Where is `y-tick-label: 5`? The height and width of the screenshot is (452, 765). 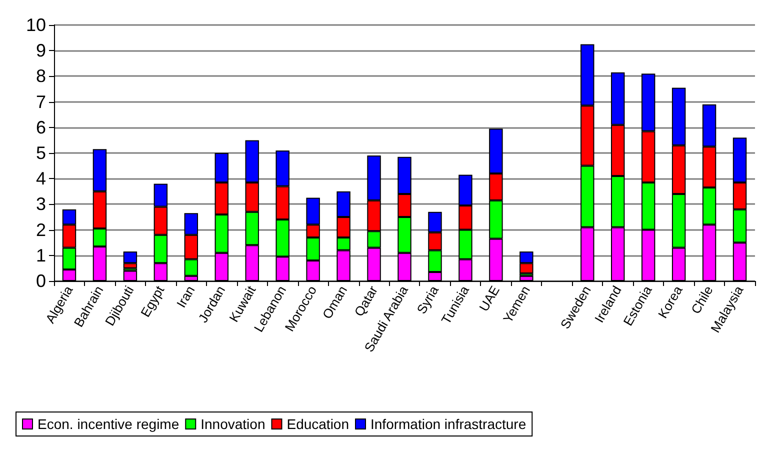 y-tick-label: 5 is located at coordinates (41, 153).